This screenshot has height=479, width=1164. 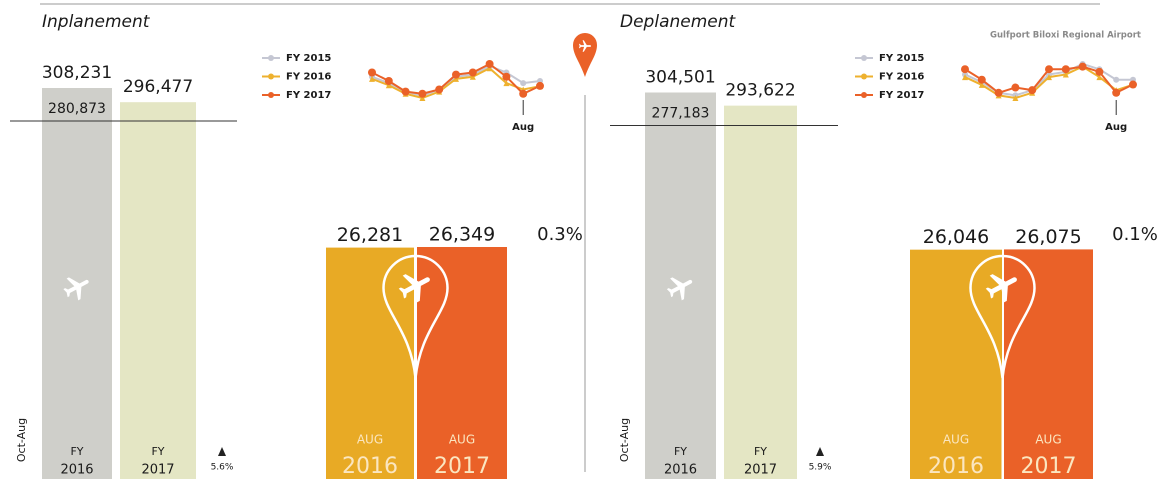 I want to click on aug-change: 0.3%, so click(x=560, y=234).